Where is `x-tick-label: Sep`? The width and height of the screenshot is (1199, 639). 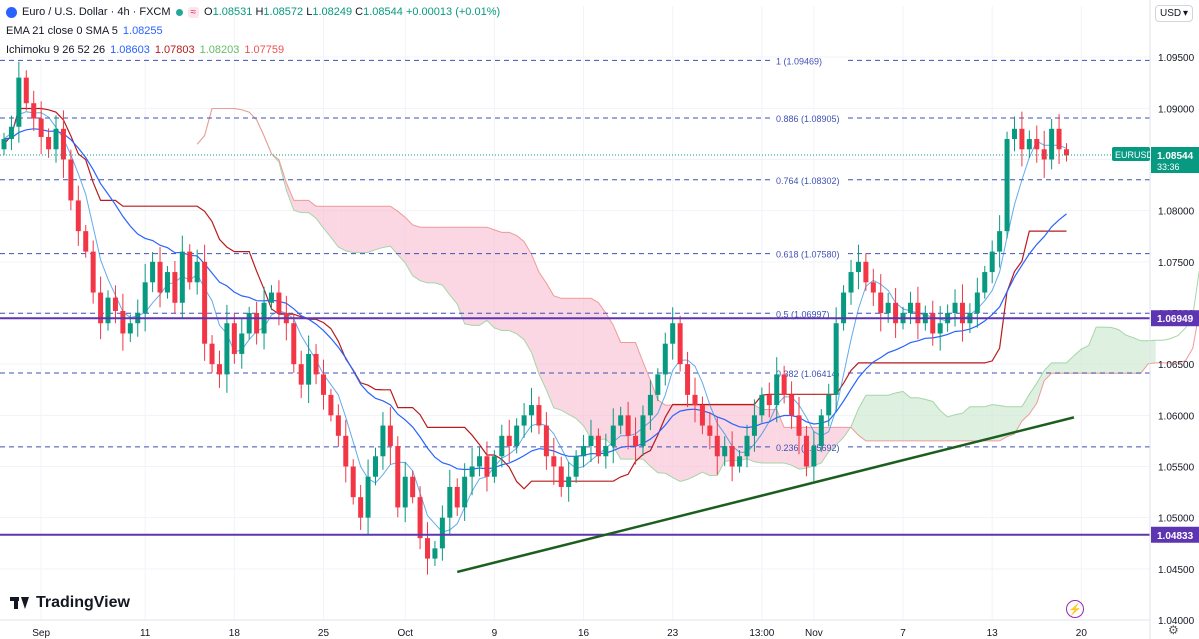 x-tick-label: Sep is located at coordinates (41, 633).